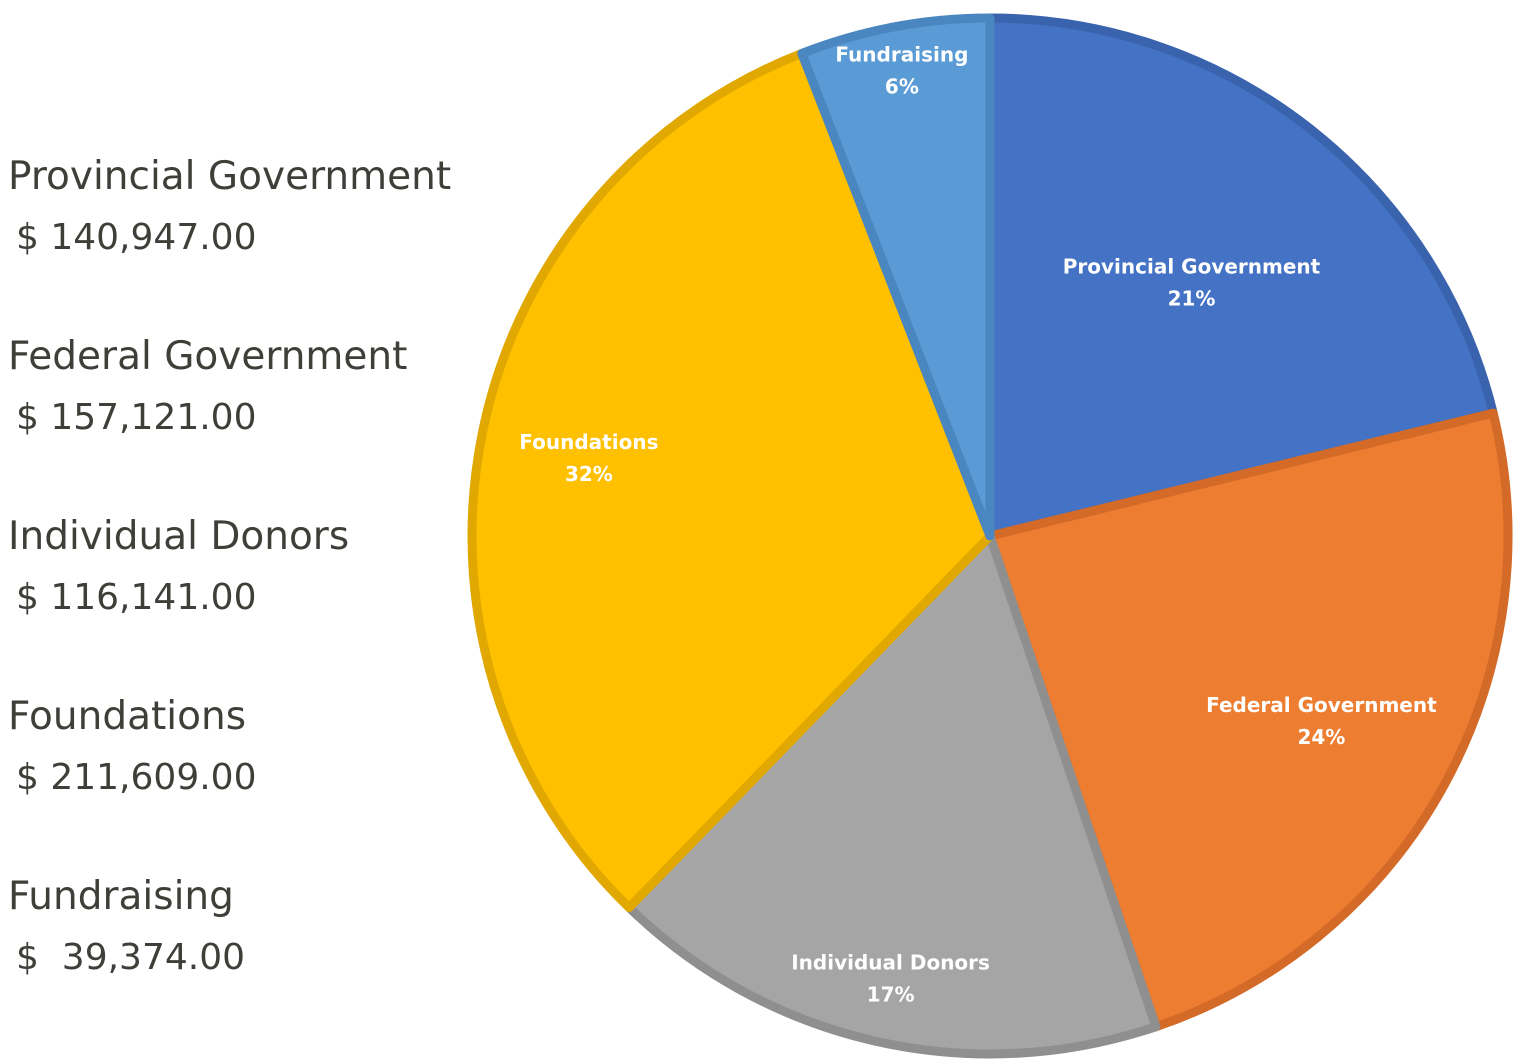  Describe the element at coordinates (136, 777) in the screenshot. I see `amount-entry-value: $ 211,609.00` at that location.